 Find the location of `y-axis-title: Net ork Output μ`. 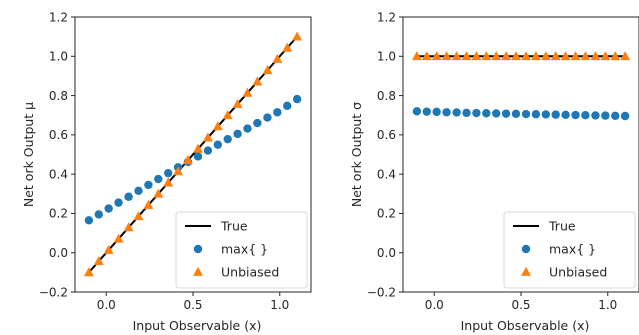

y-axis-title: Net ork Output μ is located at coordinates (28, 154).